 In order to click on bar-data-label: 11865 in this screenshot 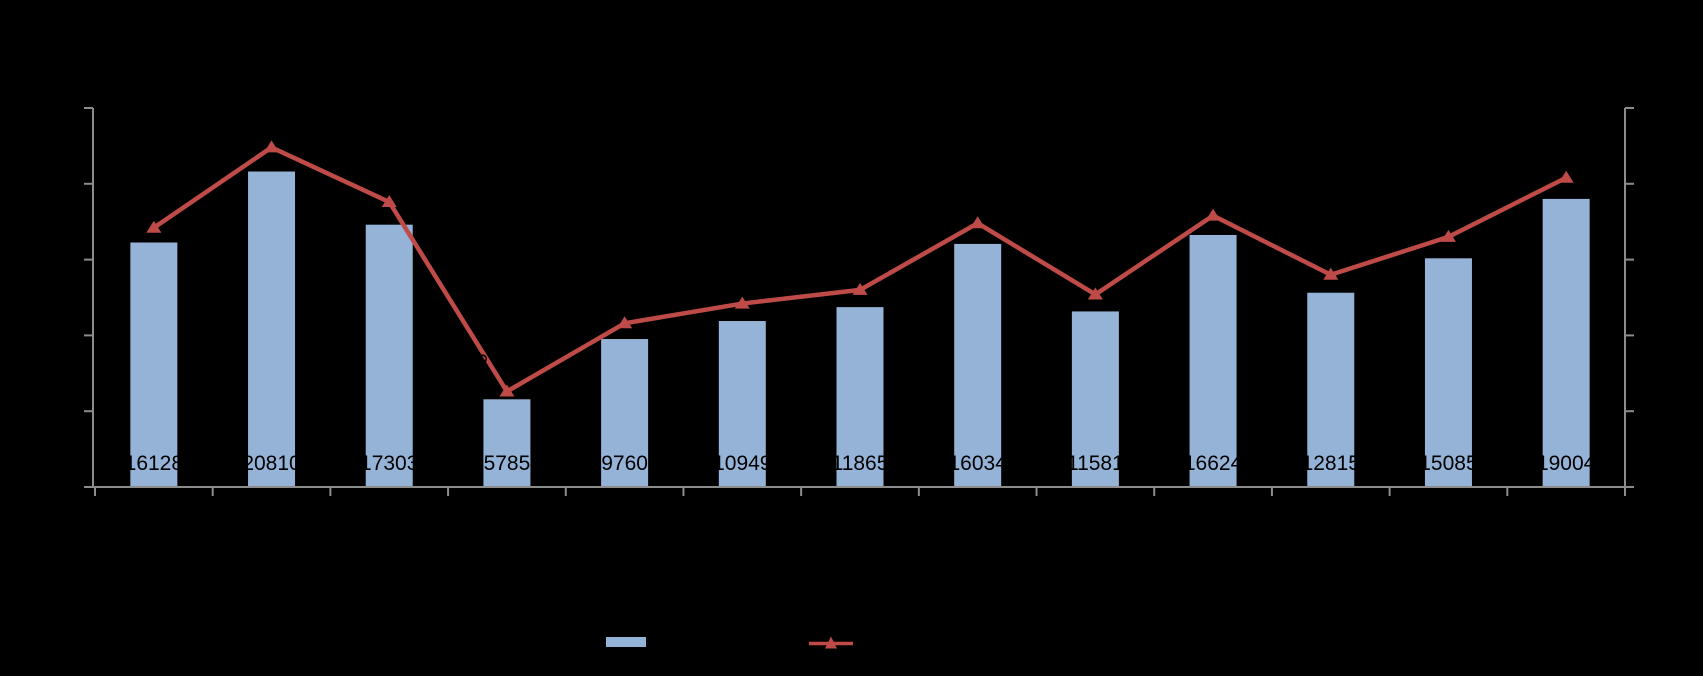, I will do `click(860, 463)`.